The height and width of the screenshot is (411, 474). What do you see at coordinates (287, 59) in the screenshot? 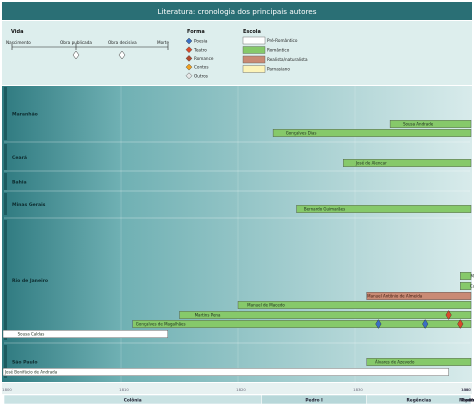
I see `legend-escola-label-realista-naturalista: Realista/naturalista` at bounding box center [287, 59].